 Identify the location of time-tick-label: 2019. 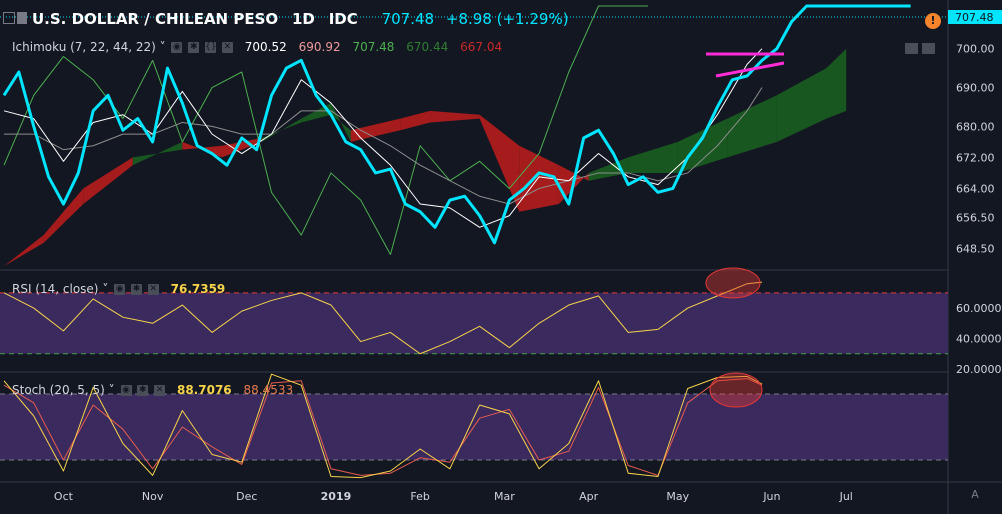
(336, 496).